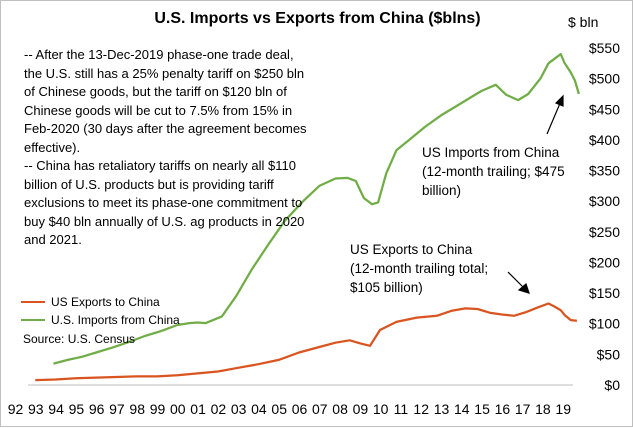  Describe the element at coordinates (340, 409) in the screenshot. I see `x-tick-label: 08` at that location.